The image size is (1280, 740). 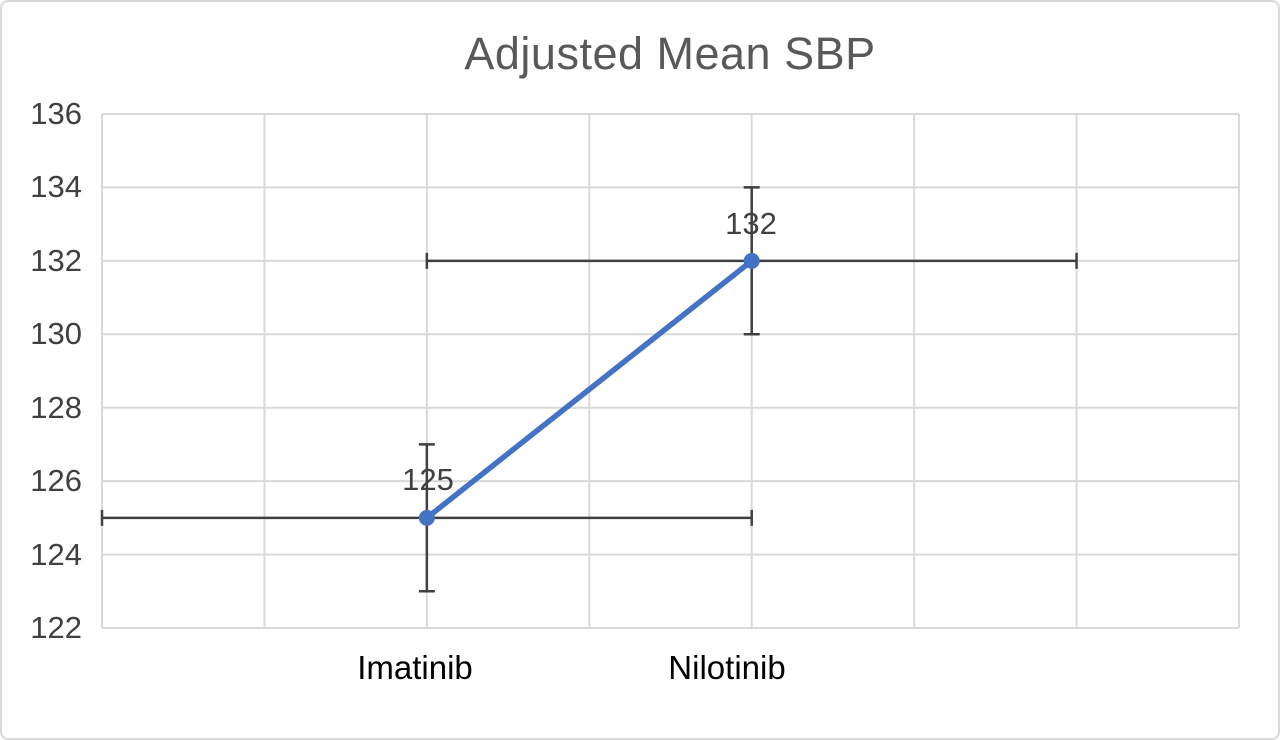 What do you see at coordinates (56, 113) in the screenshot?
I see `y-axis-tick-label: 136` at bounding box center [56, 113].